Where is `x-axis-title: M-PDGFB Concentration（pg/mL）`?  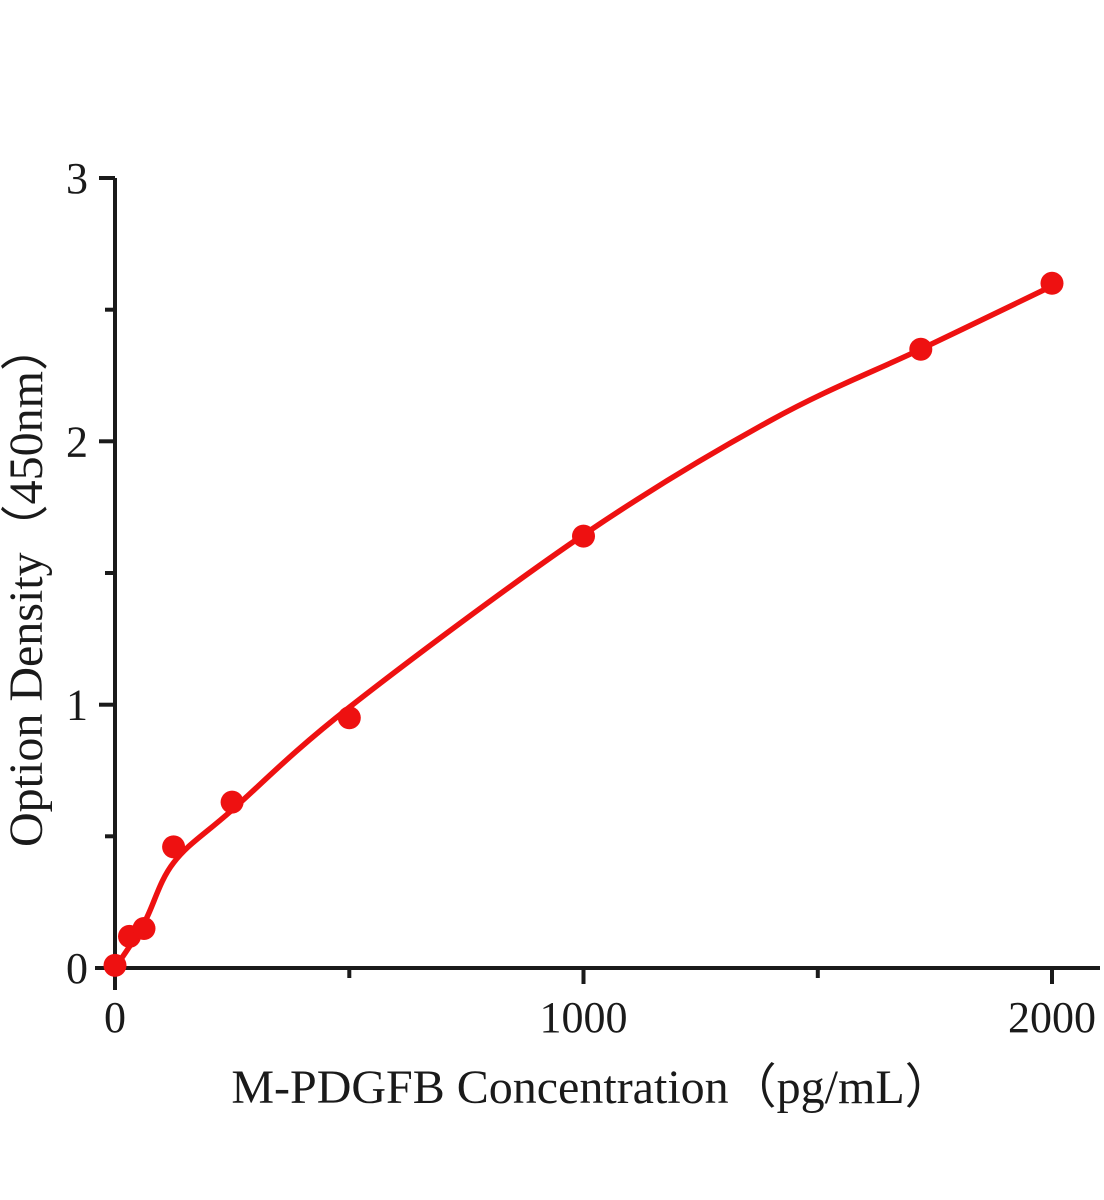
x-axis-title: M-PDGFB Concentration（pg/mL） is located at coordinates (591, 1087).